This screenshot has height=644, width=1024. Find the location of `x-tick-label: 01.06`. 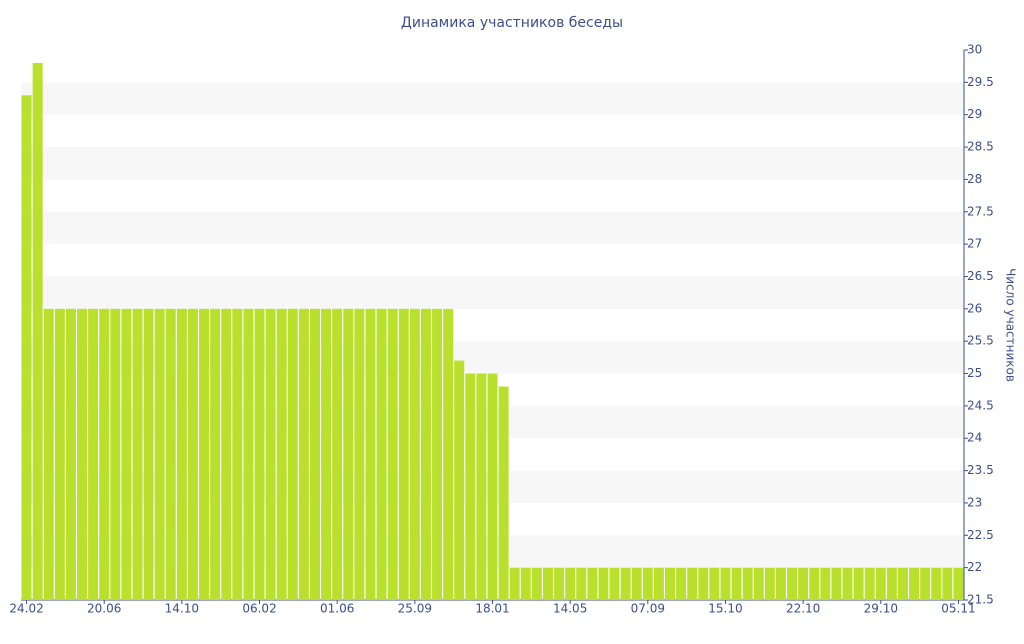

x-tick-label: 01.06 is located at coordinates (337, 609).